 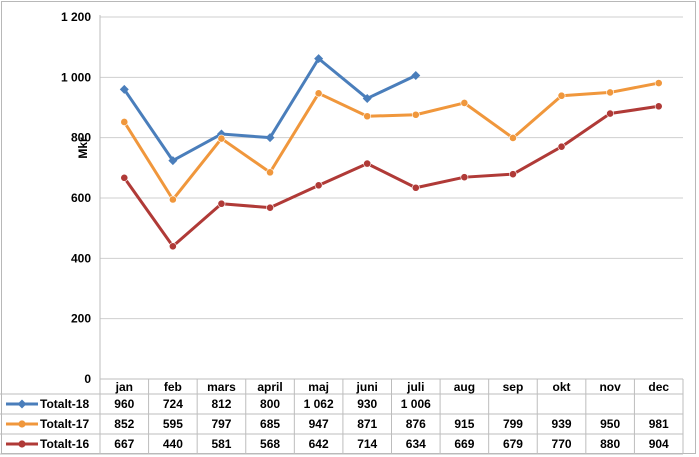 I want to click on legend-label: Totalt-18, so click(x=64, y=404).